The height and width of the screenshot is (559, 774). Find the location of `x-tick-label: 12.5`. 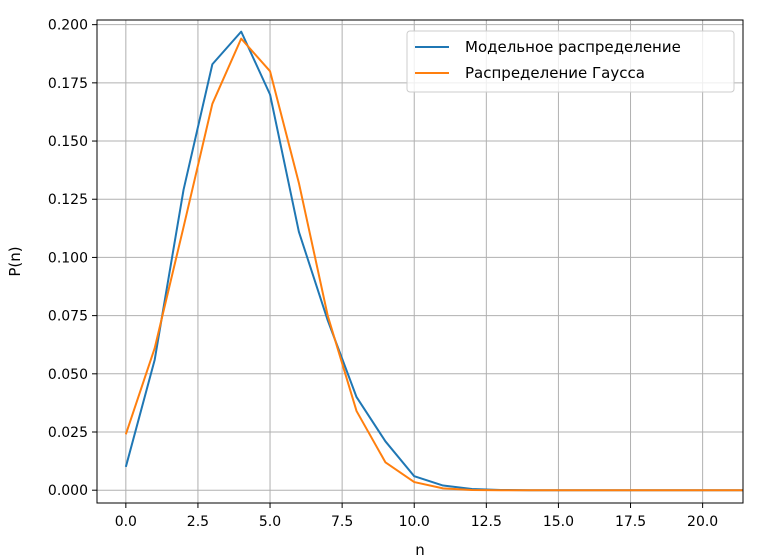

x-tick-label: 12.5 is located at coordinates (486, 522).